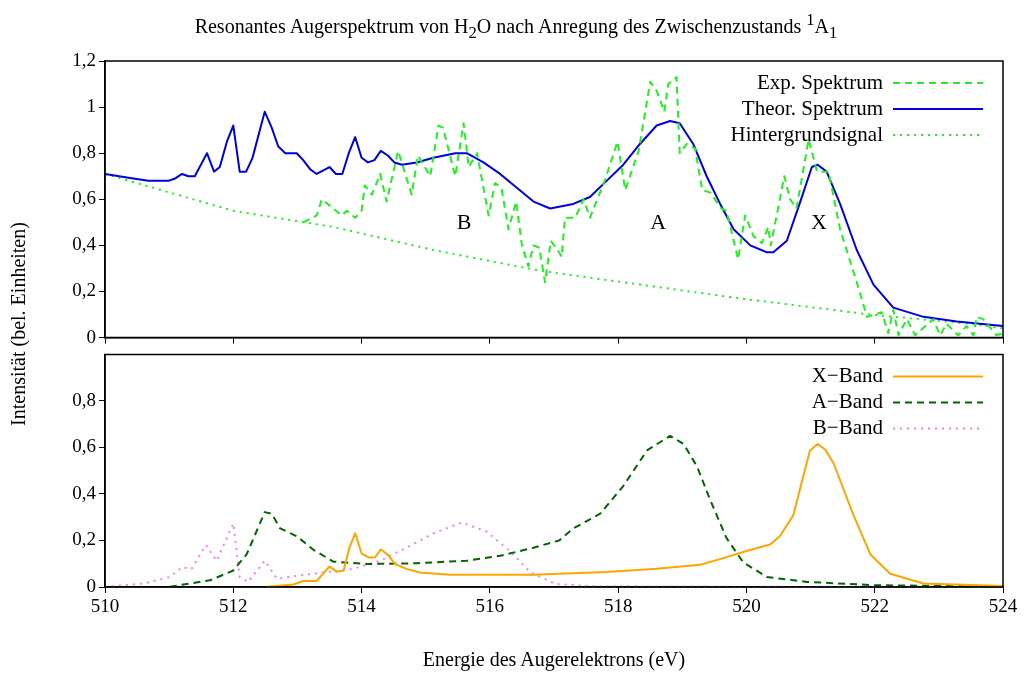  Describe the element at coordinates (233, 606) in the screenshot. I see `x-tick-label: 512` at that location.